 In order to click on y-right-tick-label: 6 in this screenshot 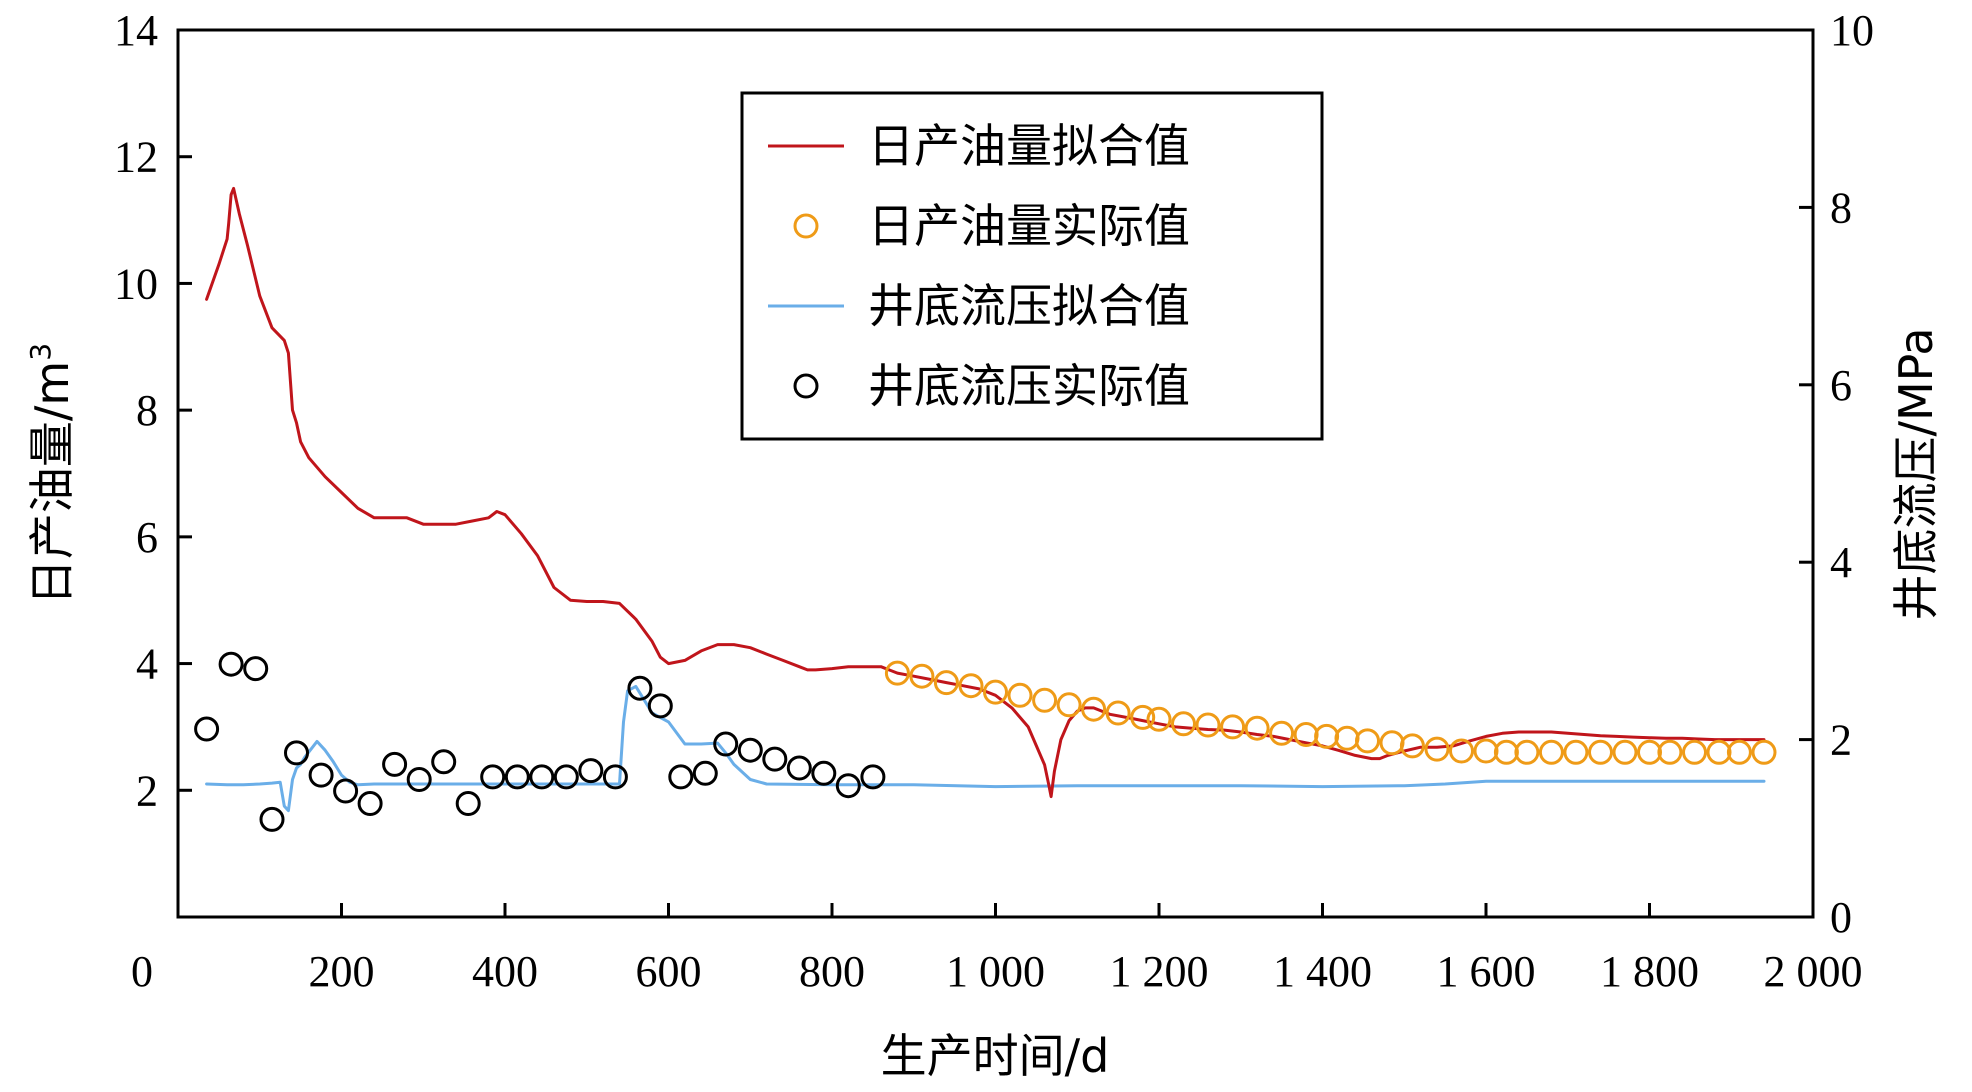, I will do `click(1841, 385)`.